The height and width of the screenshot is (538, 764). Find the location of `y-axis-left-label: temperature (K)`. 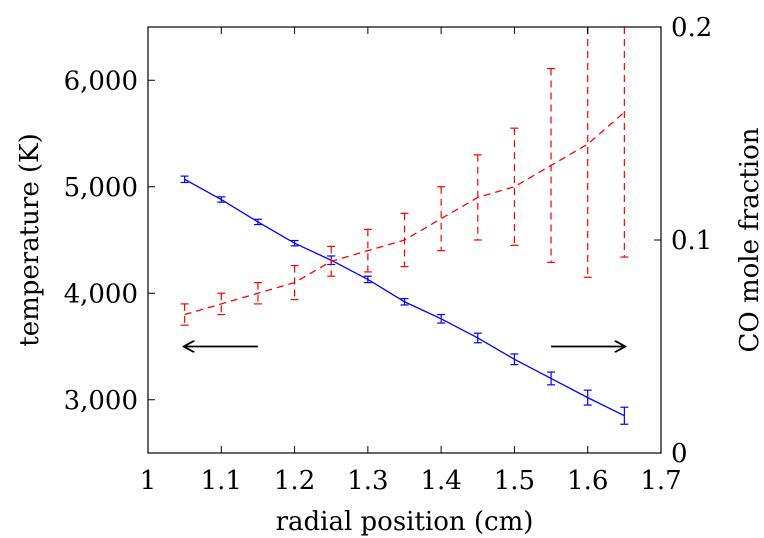

y-axis-left-label: temperature (K) is located at coordinates (30, 239).